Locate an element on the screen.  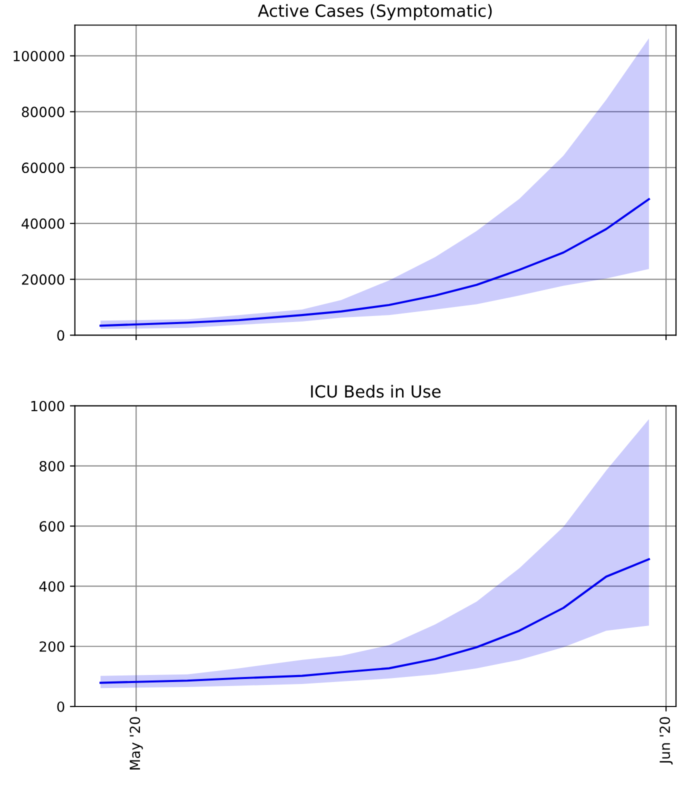
y-tick-label: 100000 is located at coordinates (39, 56).